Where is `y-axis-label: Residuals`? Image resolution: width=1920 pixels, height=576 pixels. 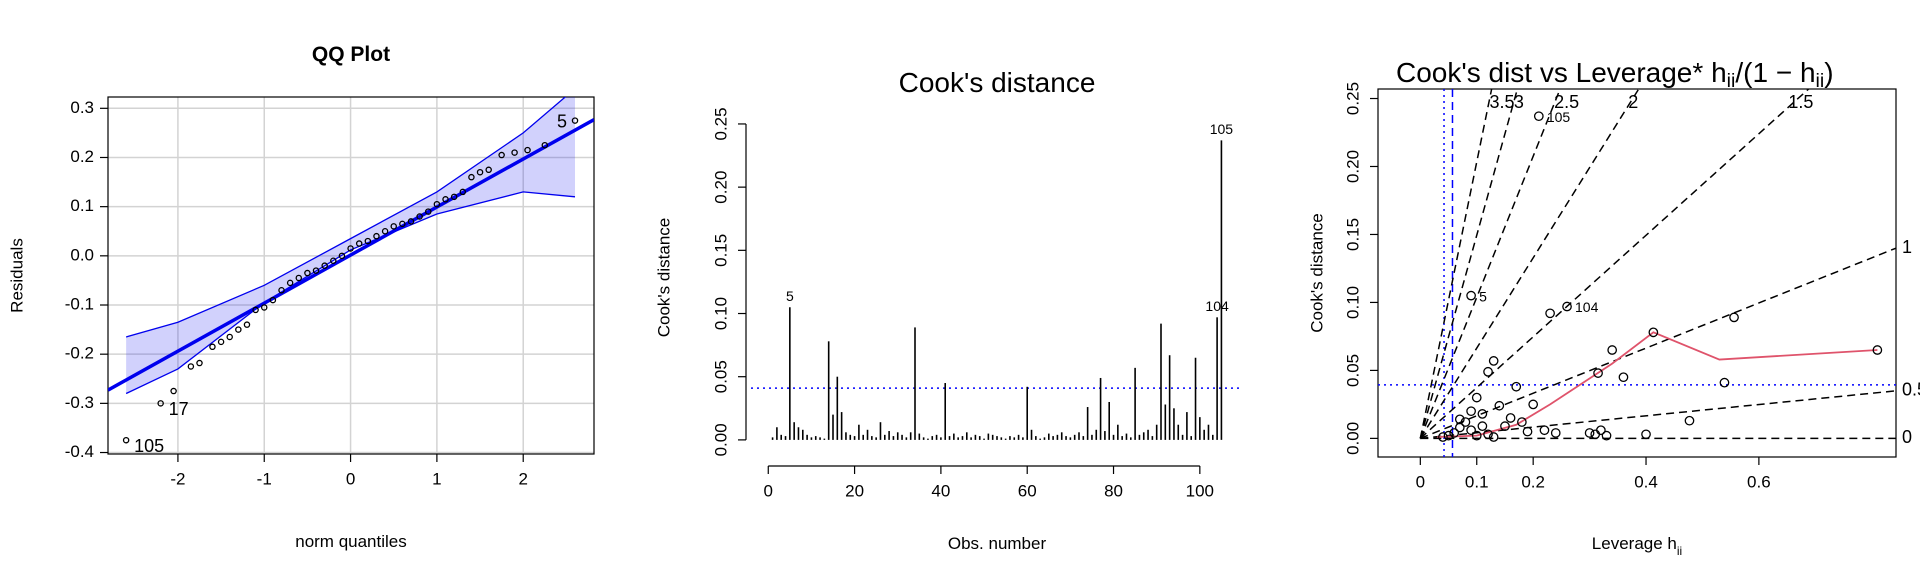 y-axis-label: Residuals is located at coordinates (16, 275).